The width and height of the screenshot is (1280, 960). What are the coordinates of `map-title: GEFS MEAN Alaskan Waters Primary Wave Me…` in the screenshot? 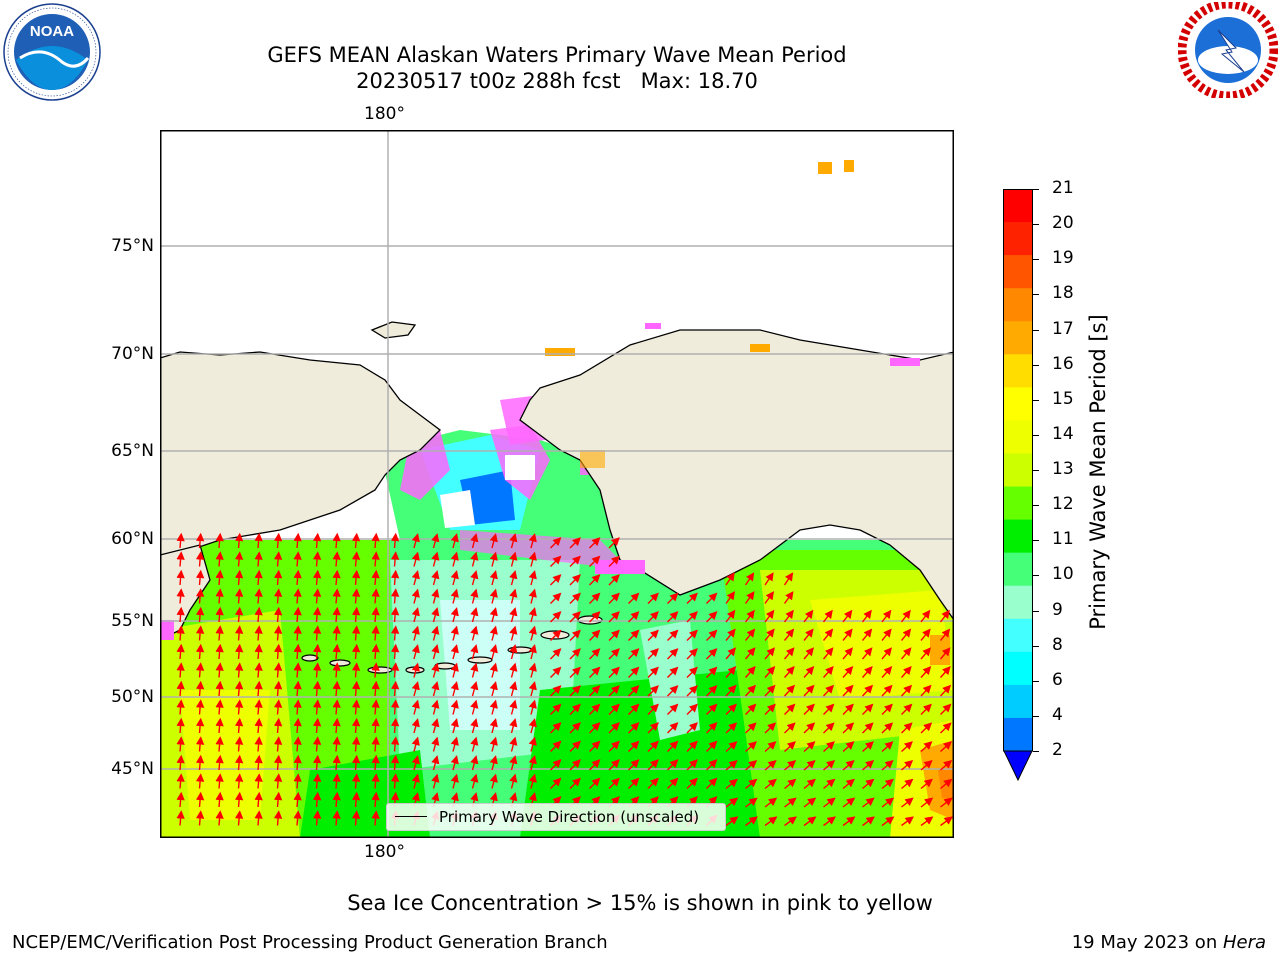 It's located at (557, 55).